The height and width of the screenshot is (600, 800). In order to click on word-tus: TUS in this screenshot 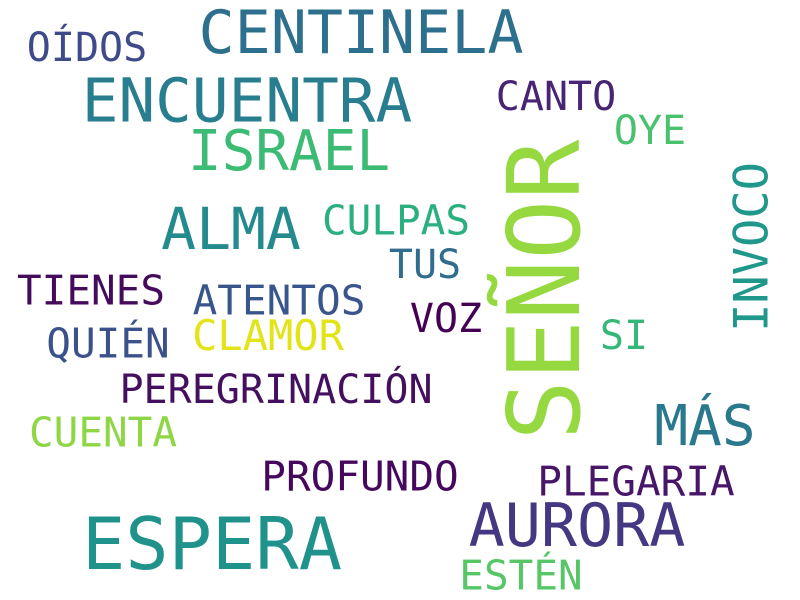, I will do `click(425, 265)`.